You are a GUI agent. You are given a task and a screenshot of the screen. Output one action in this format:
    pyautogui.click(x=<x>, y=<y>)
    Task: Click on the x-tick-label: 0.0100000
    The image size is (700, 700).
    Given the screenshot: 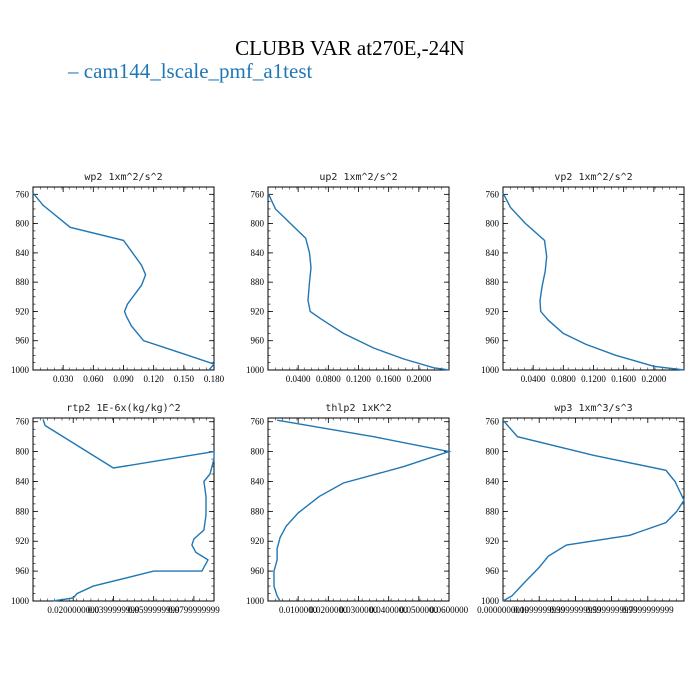 What is the action you would take?
    pyautogui.click(x=298, y=610)
    